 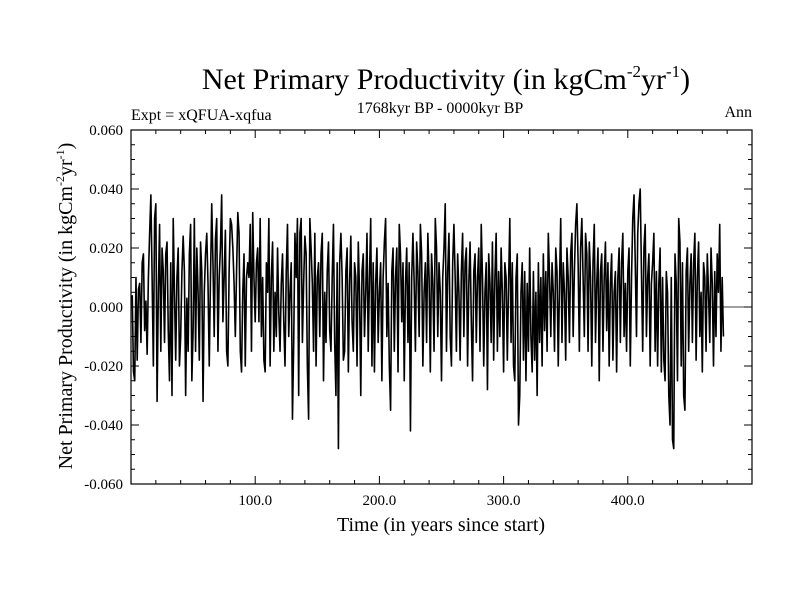 I want to click on y-axis-label: Net Primary Productivity (in kgCm-2yr-1), so click(x=65, y=306).